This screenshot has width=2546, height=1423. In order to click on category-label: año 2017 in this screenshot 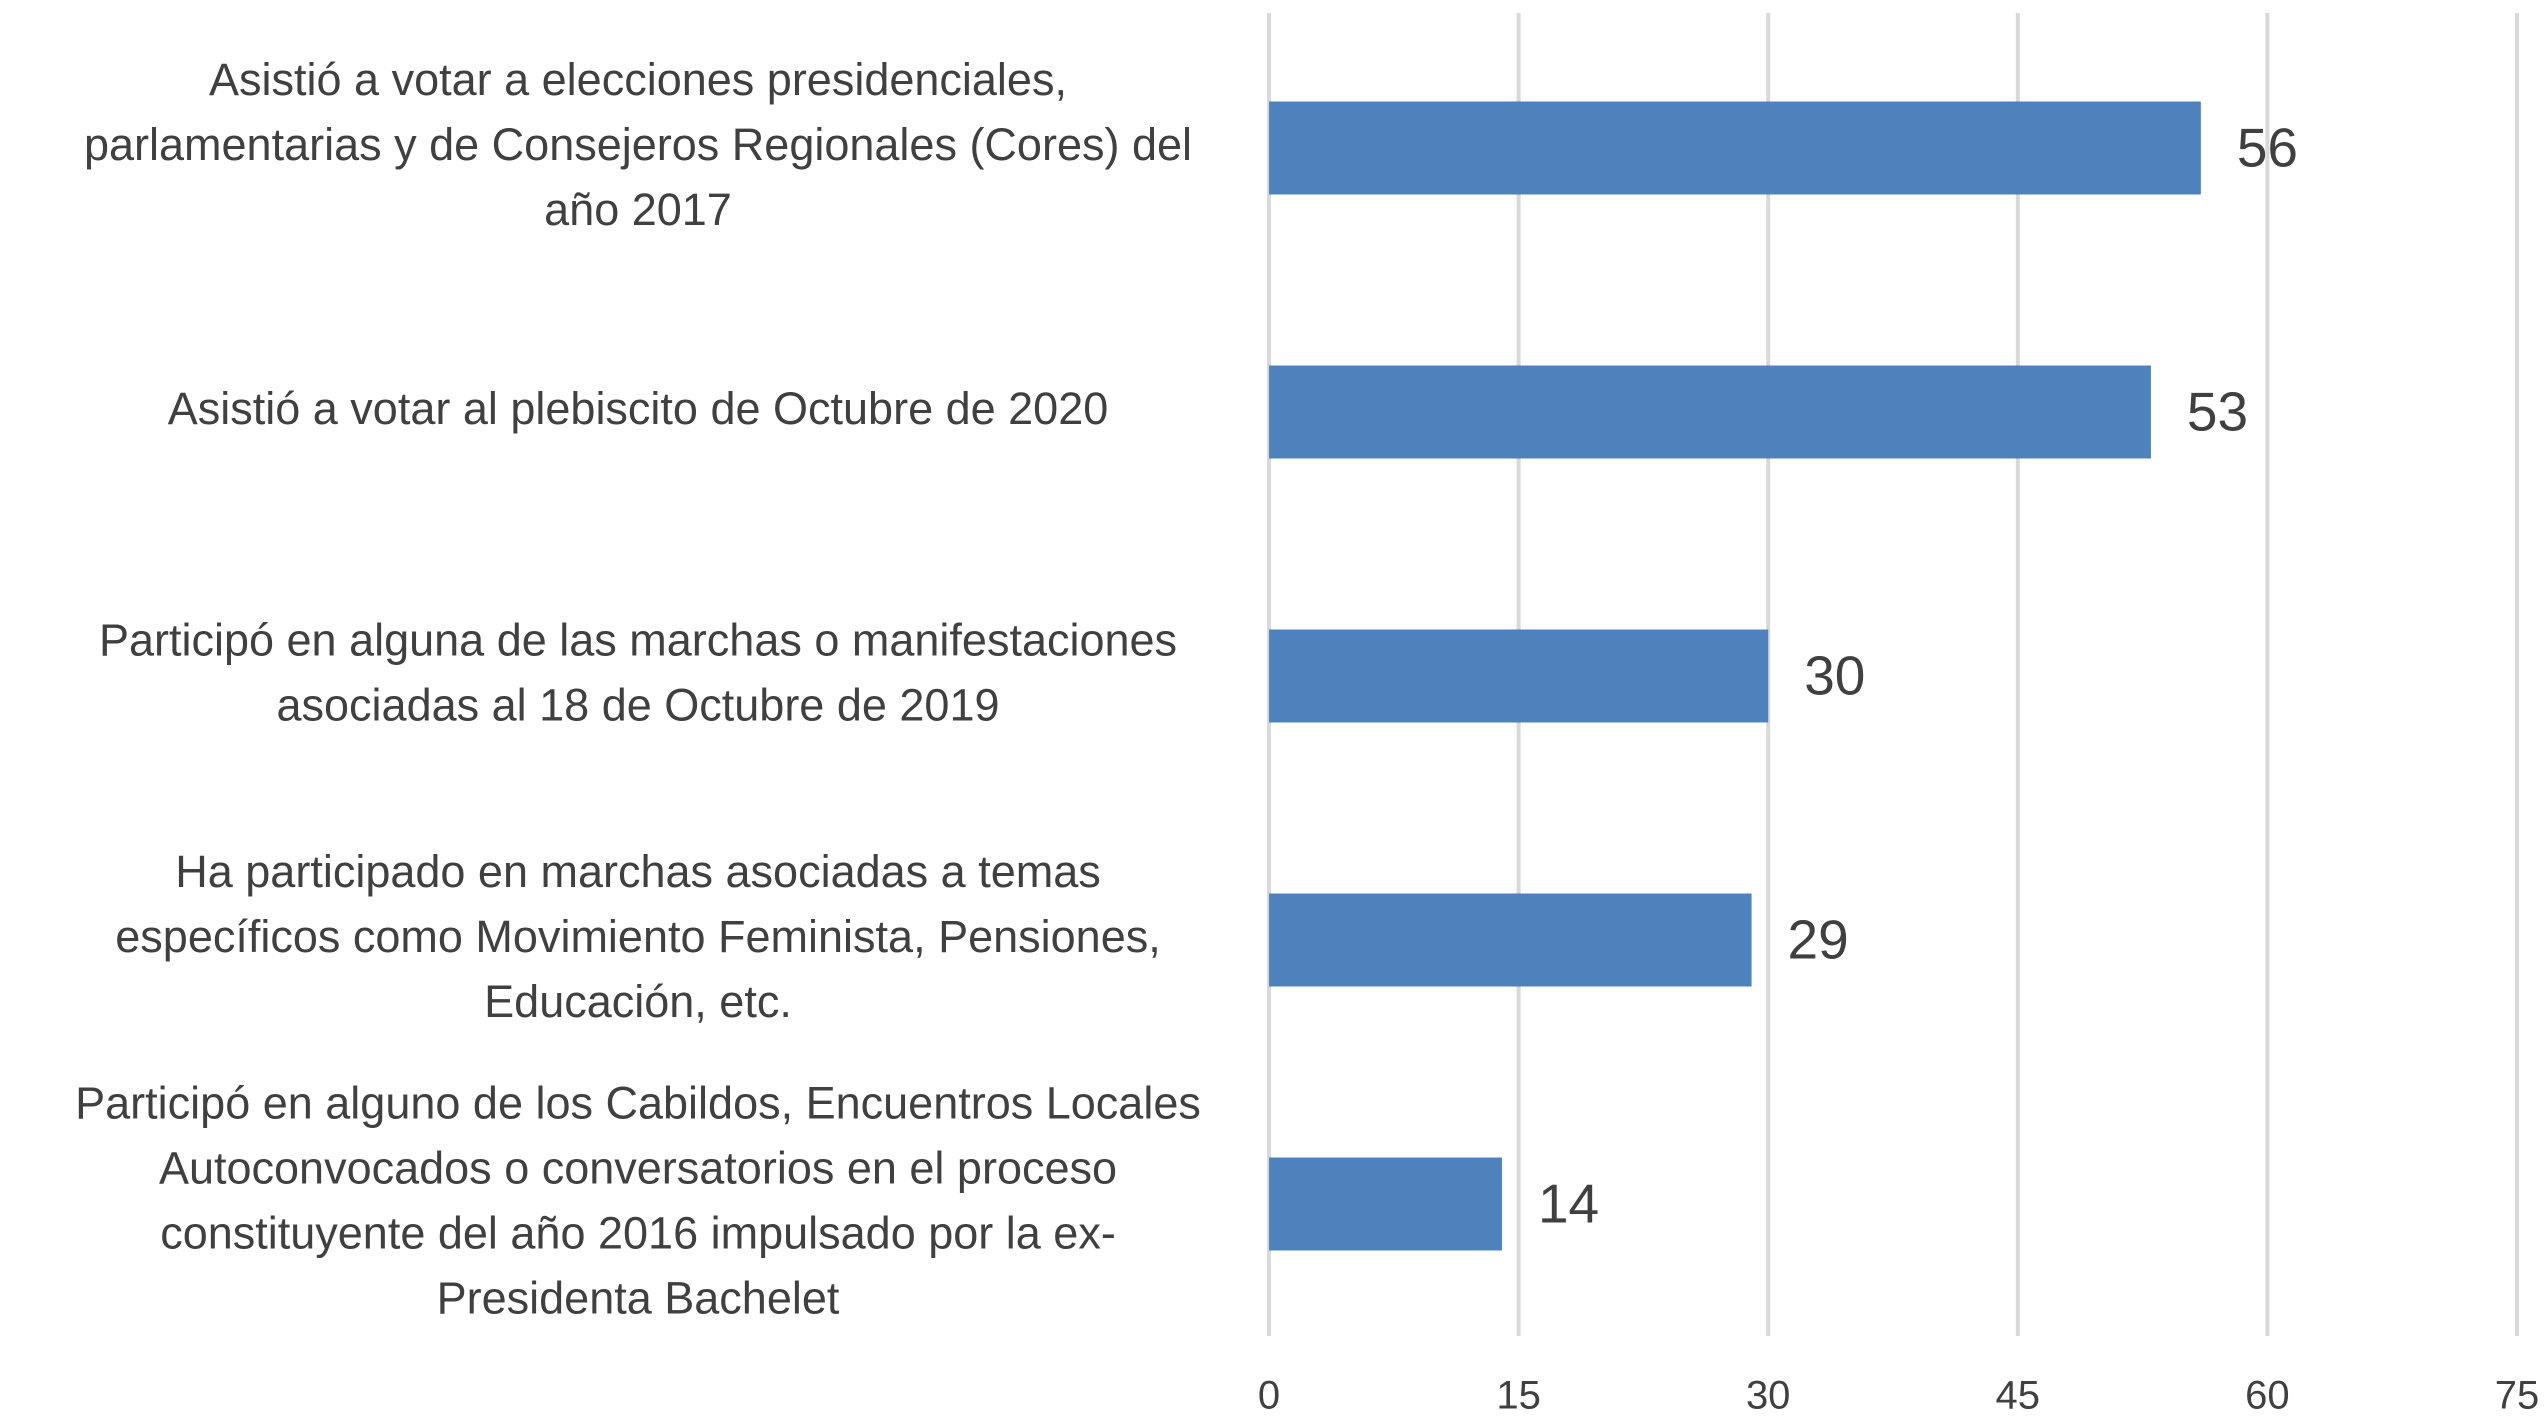, I will do `click(638, 209)`.